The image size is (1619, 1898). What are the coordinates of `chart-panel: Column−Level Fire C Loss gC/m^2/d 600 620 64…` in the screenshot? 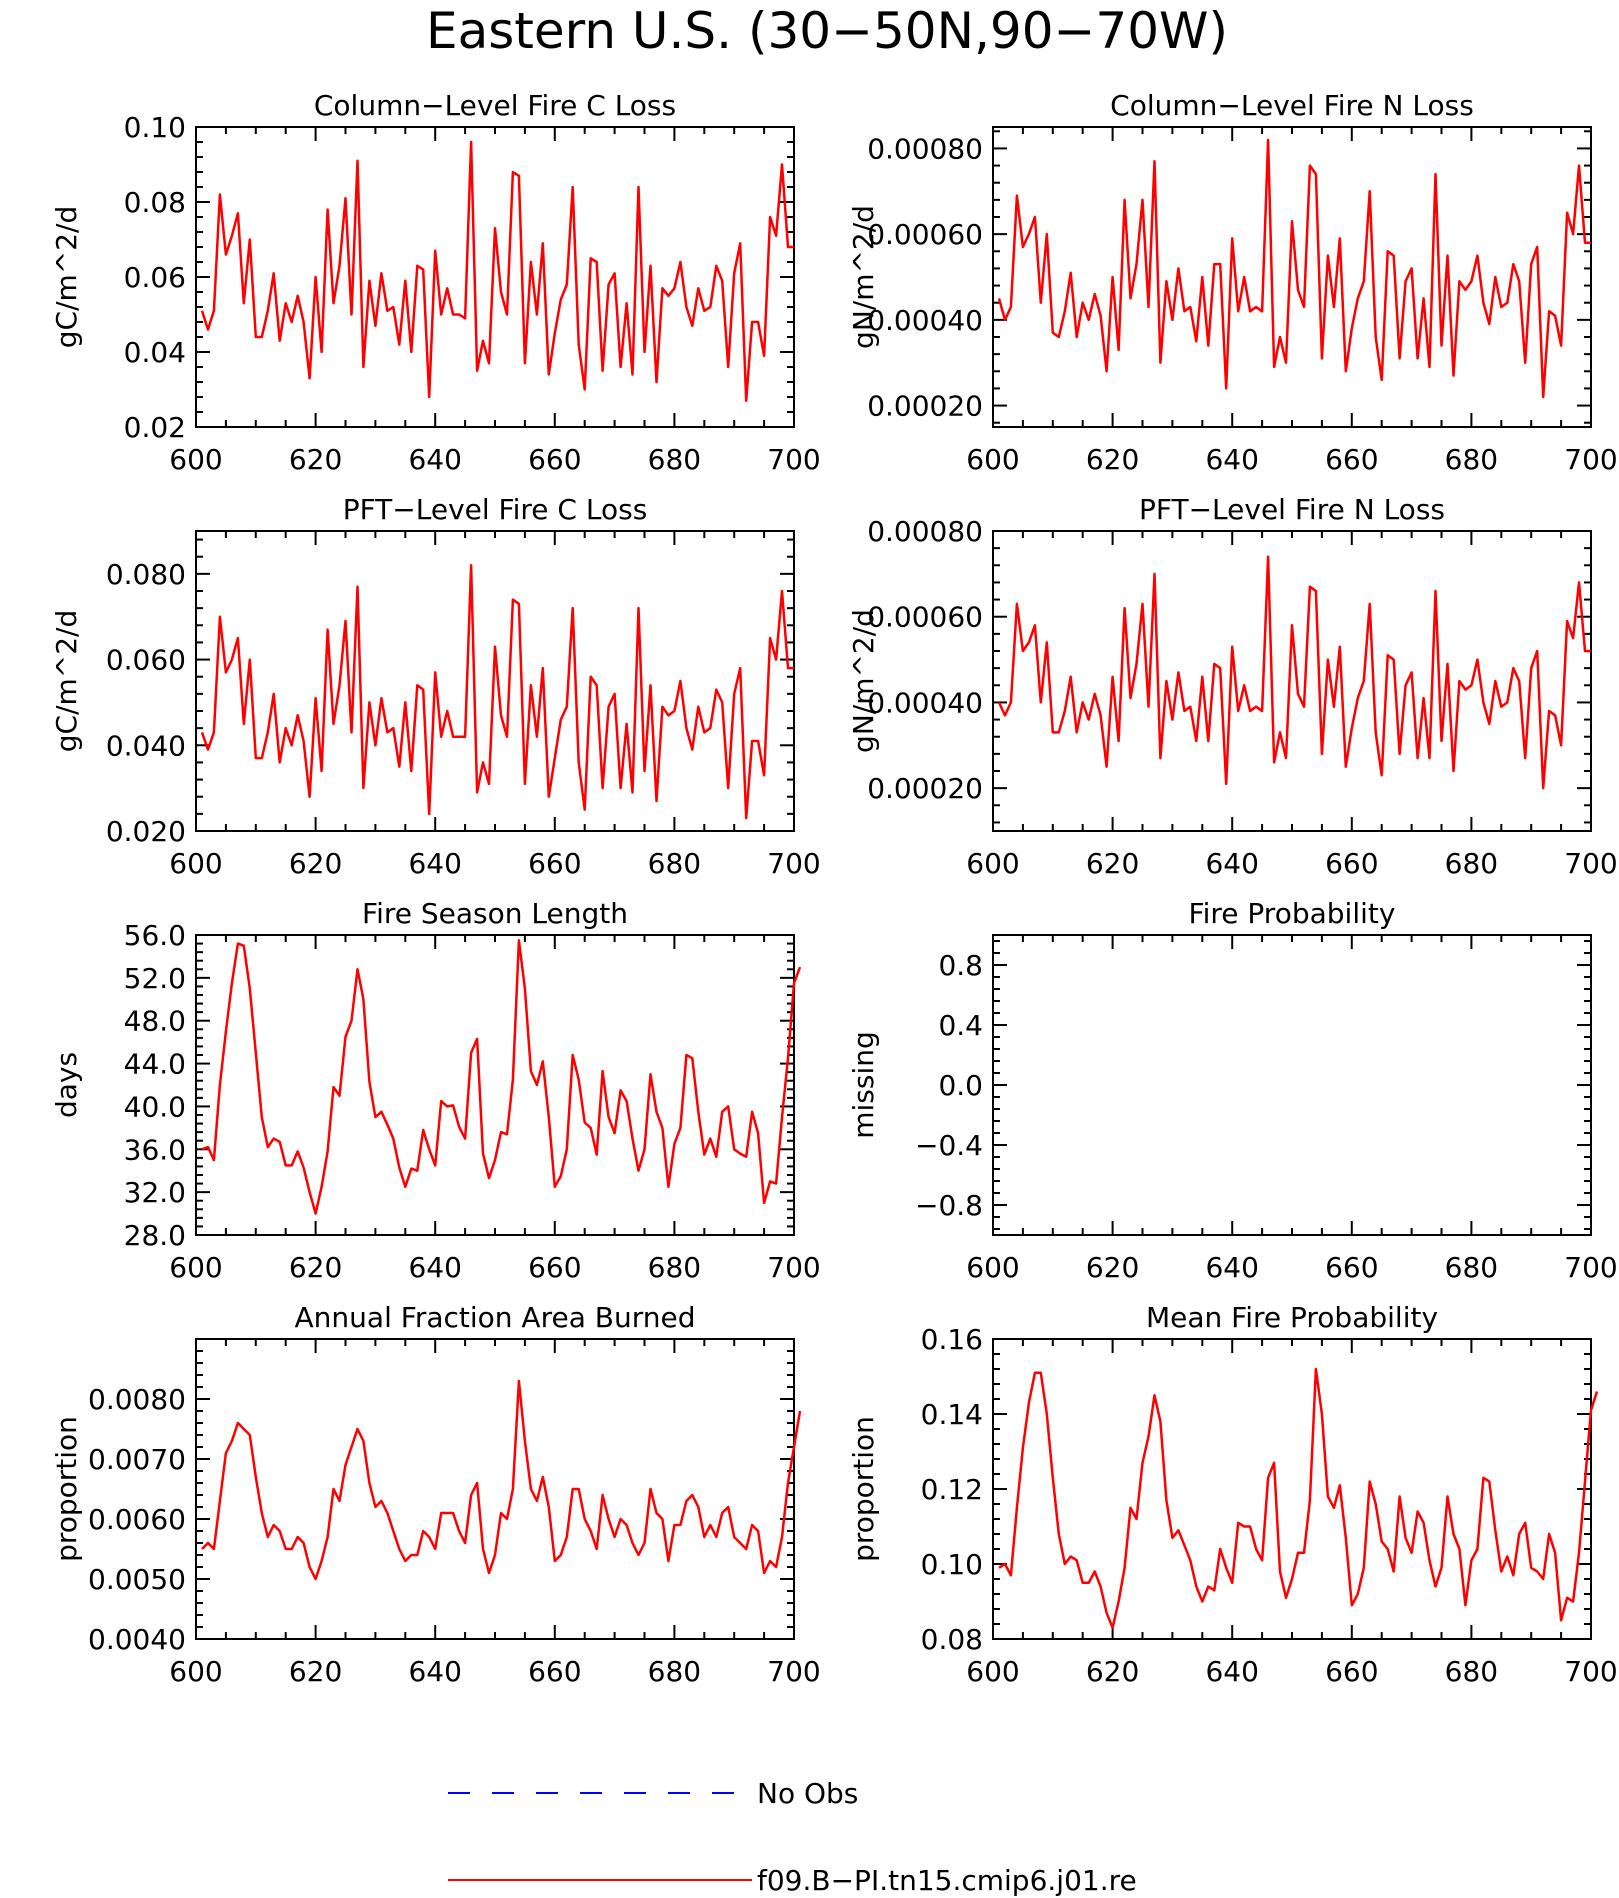 It's located at (435, 282).